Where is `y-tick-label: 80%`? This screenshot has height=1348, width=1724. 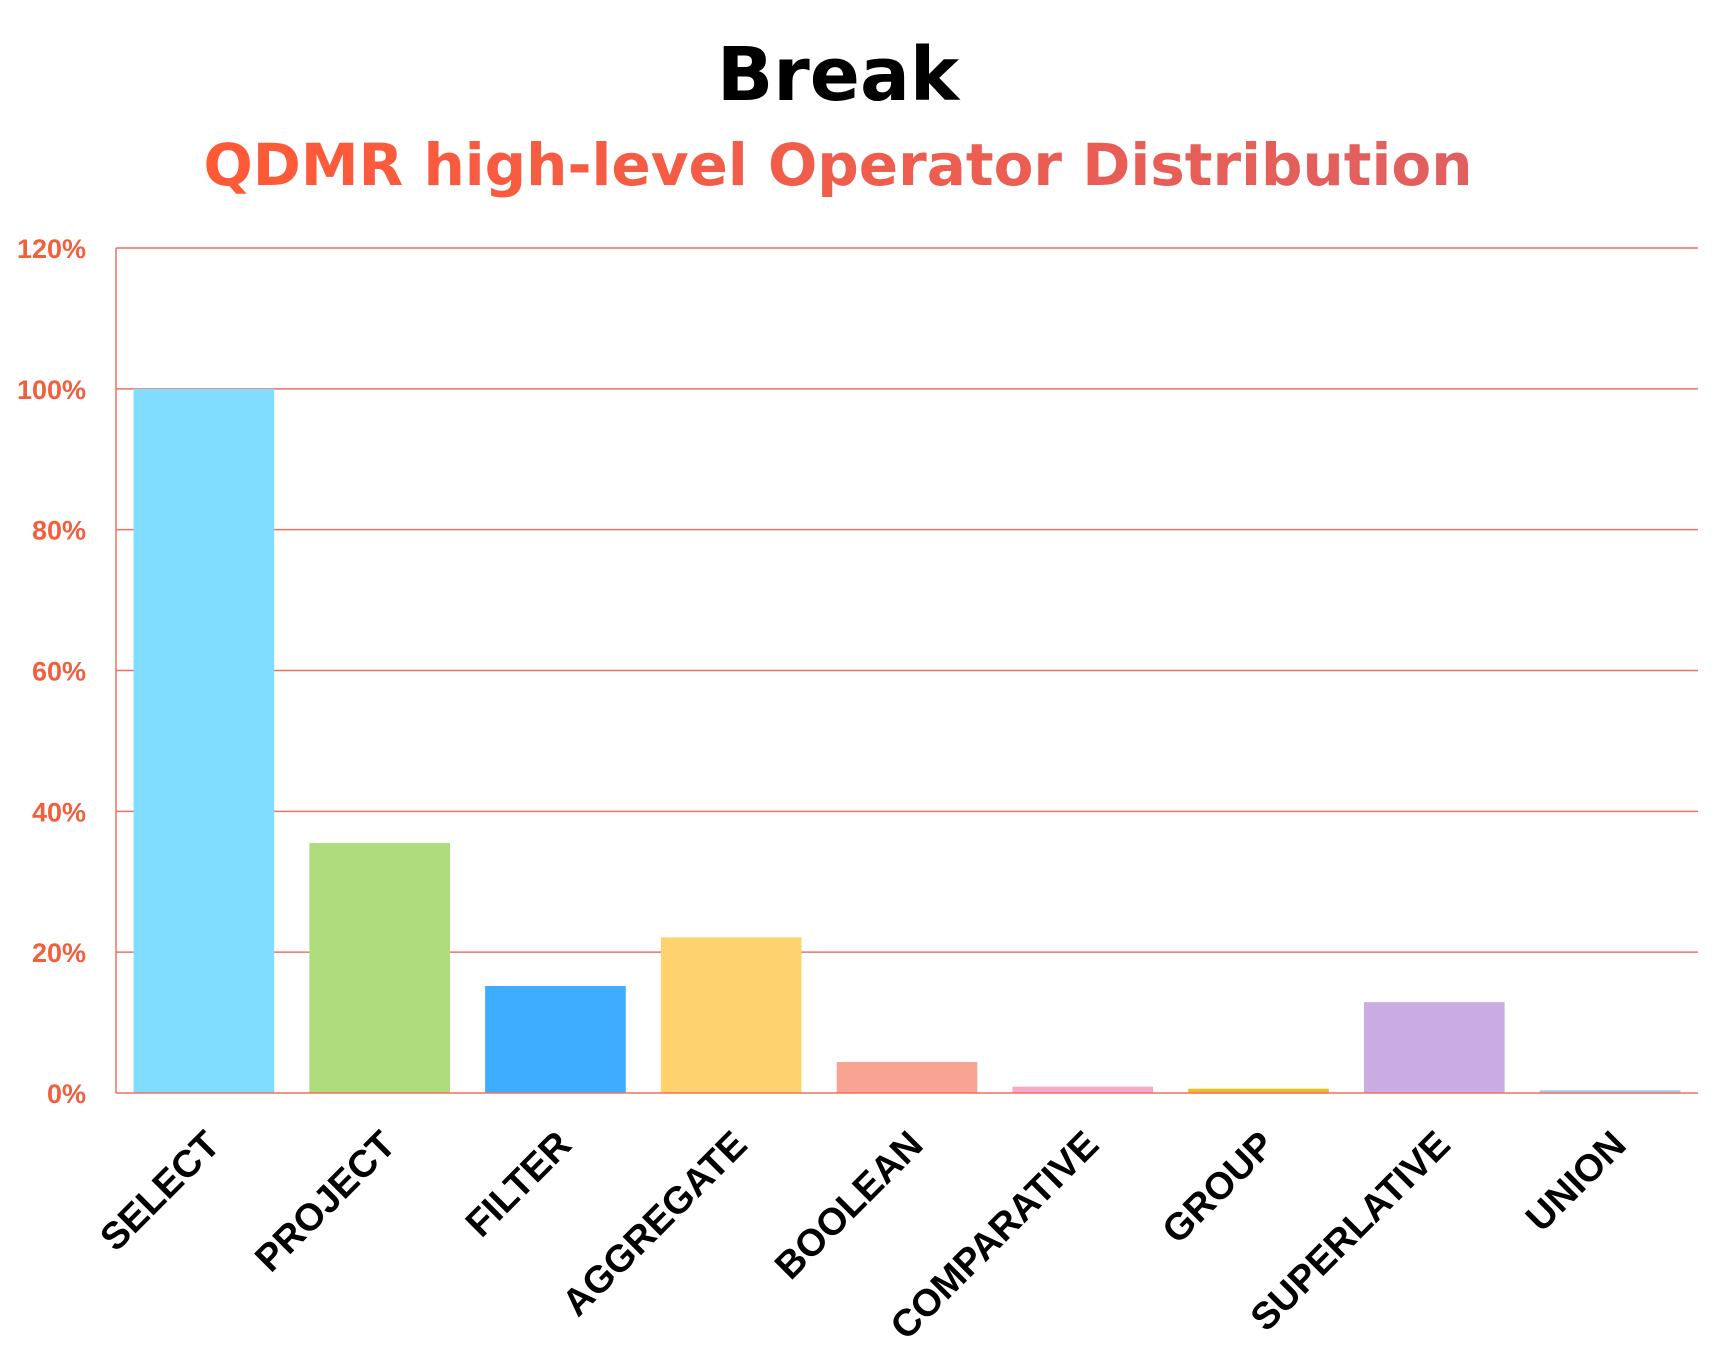 y-tick-label: 80% is located at coordinates (59, 531).